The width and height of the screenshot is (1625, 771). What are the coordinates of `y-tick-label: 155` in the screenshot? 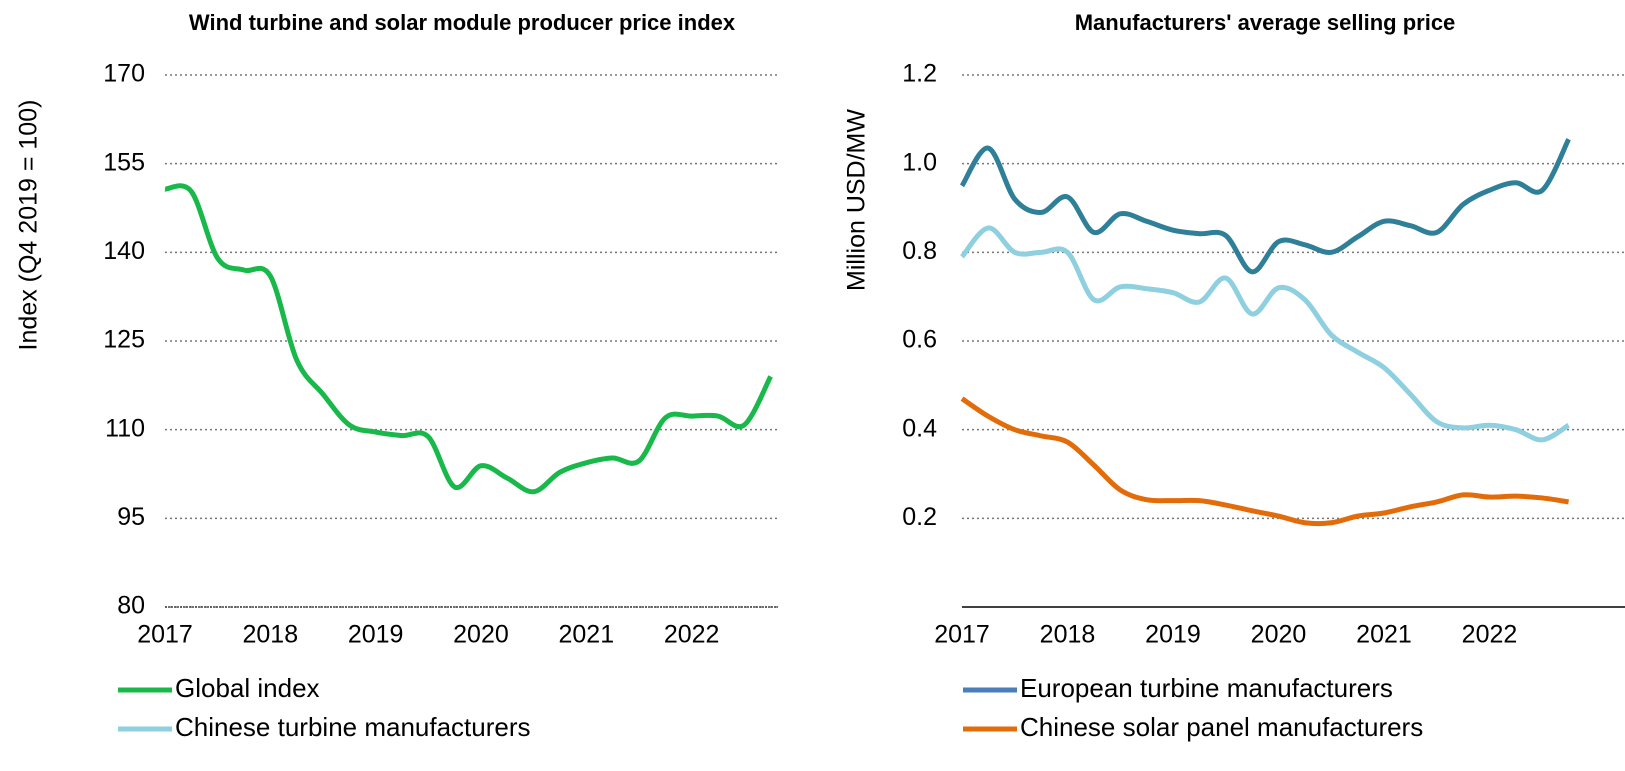 It's located at (124, 162).